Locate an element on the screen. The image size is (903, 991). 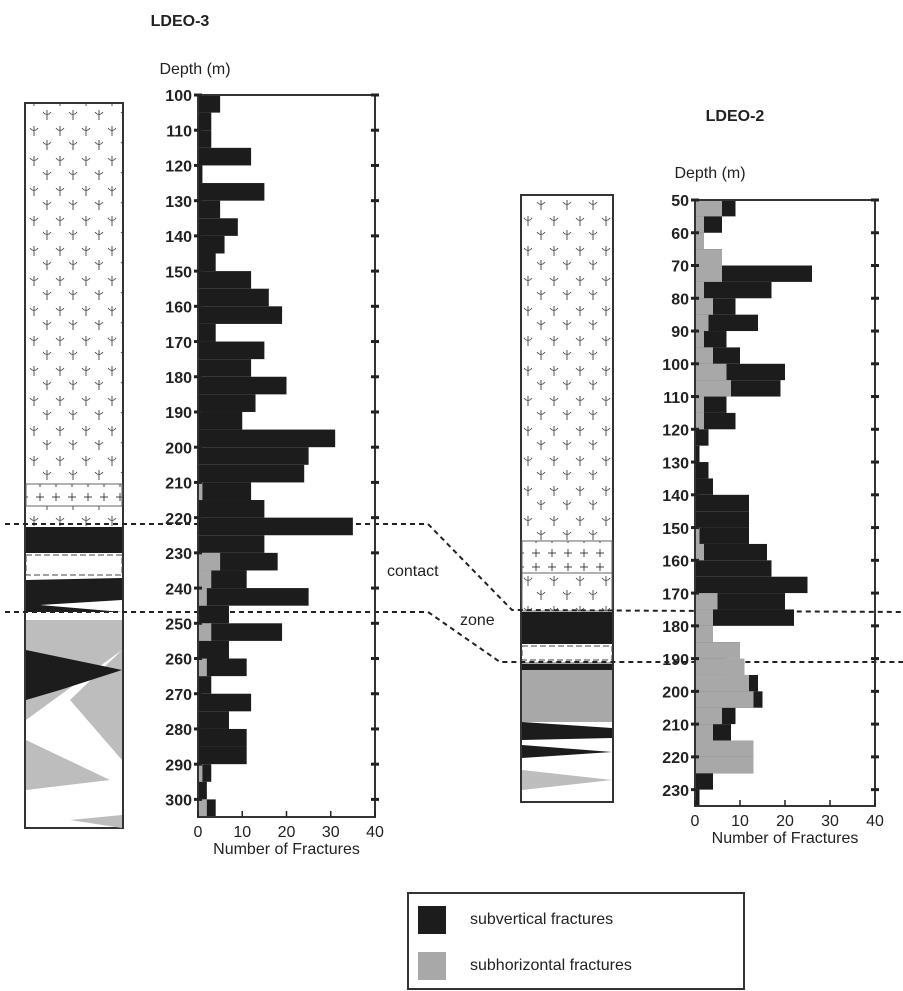
legend-label: subvertical fractures is located at coordinates (541, 919).